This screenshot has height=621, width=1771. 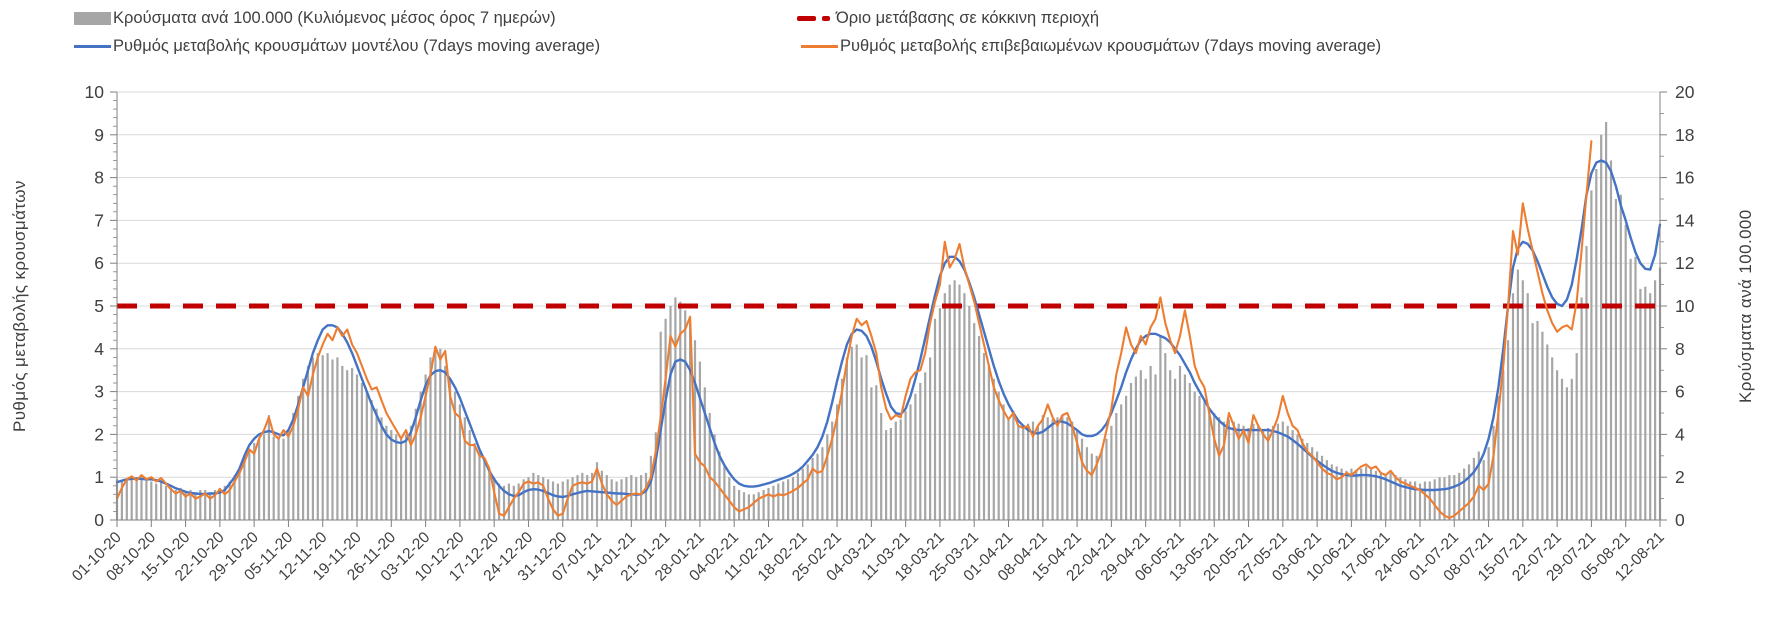 I want to click on svg-text: 16, so click(x=1684, y=178).